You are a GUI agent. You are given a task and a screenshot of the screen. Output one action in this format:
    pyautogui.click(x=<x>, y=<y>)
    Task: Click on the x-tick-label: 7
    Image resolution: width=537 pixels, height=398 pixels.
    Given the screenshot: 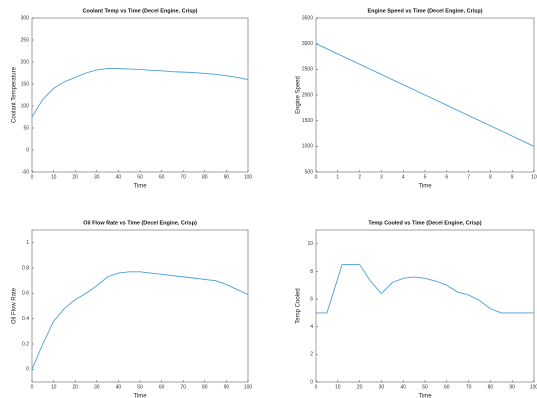 What is the action you would take?
    pyautogui.click(x=468, y=177)
    